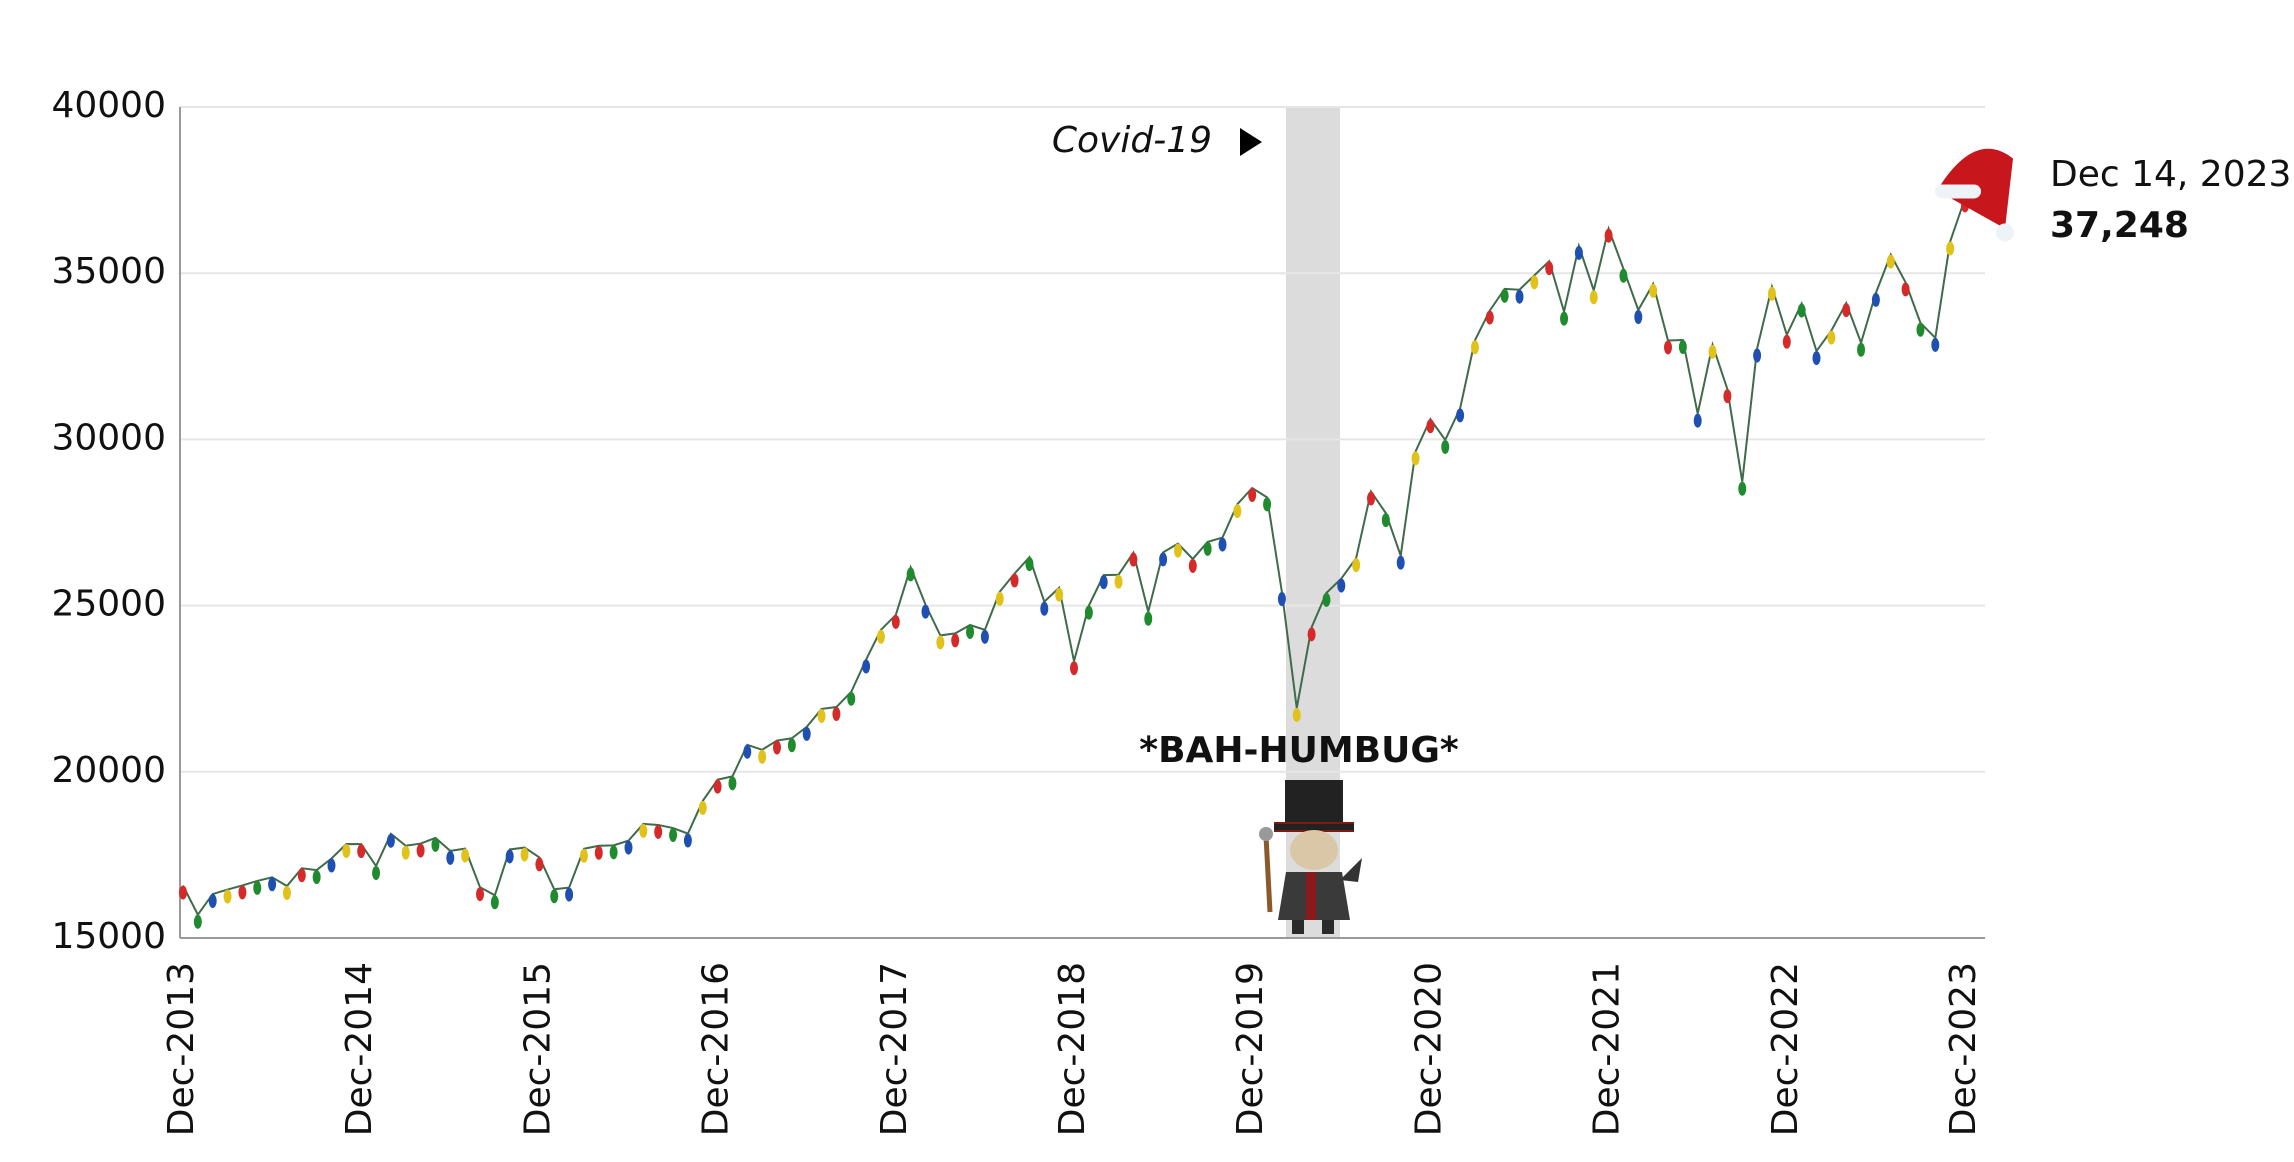 This screenshot has width=2294, height=1162. I want to click on x-tick-label: Dec-2023, so click(1963, 1049).